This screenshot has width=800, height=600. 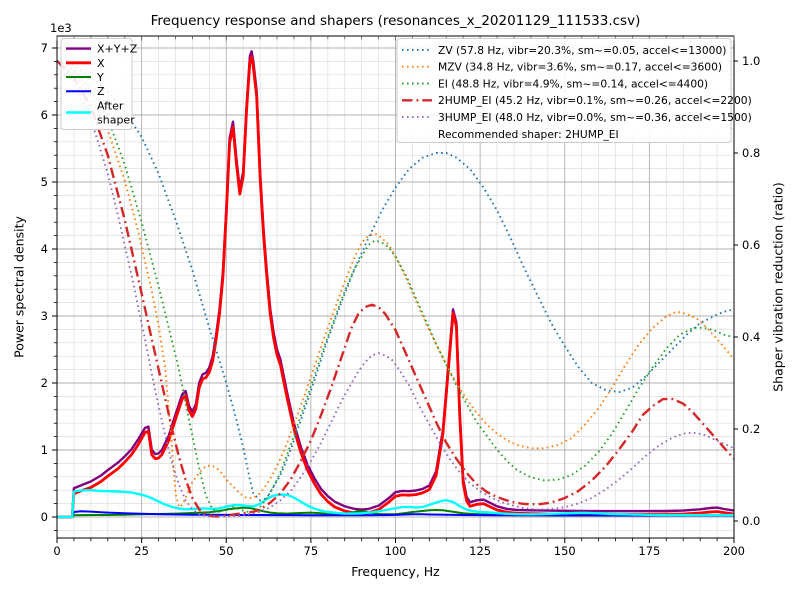 I want to click on legend-label-x-y-z: X+Y+Z, so click(x=117, y=49).